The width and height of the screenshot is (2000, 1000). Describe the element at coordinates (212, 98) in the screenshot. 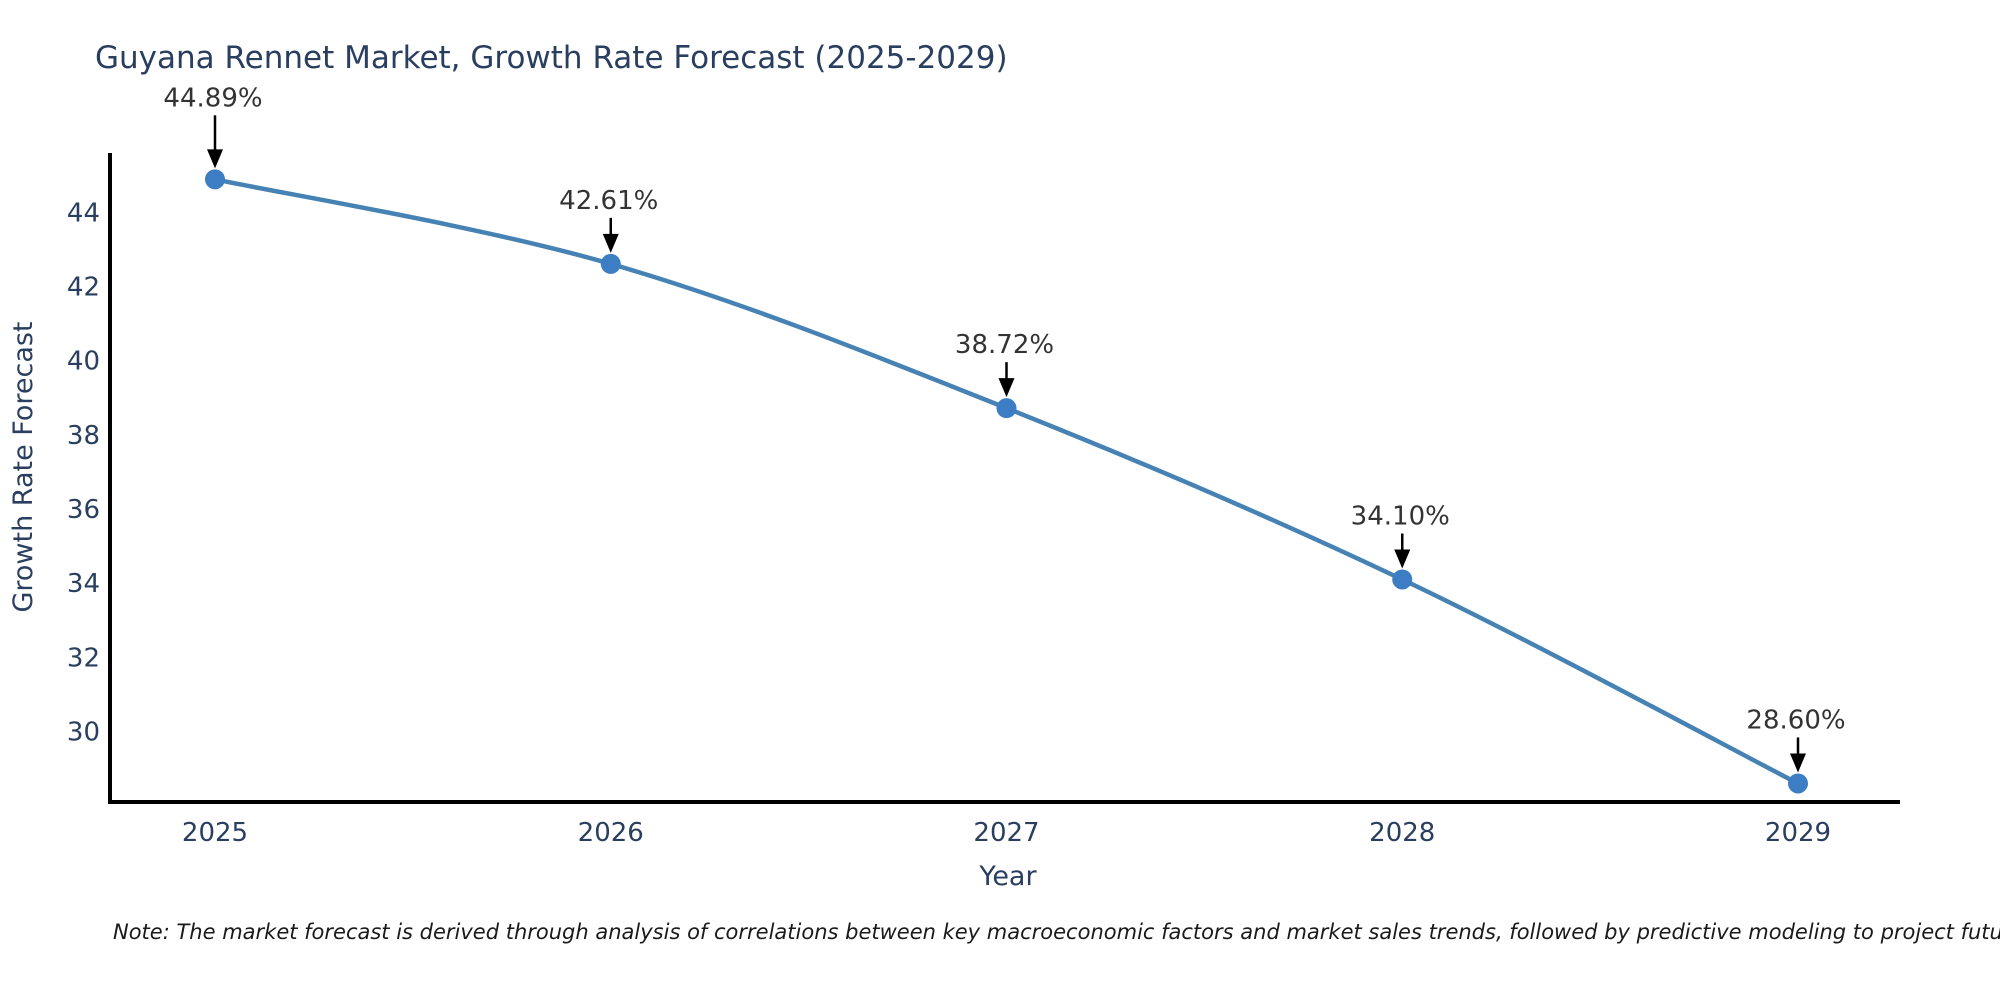

I see `point-annotation-label: 44.89%` at that location.